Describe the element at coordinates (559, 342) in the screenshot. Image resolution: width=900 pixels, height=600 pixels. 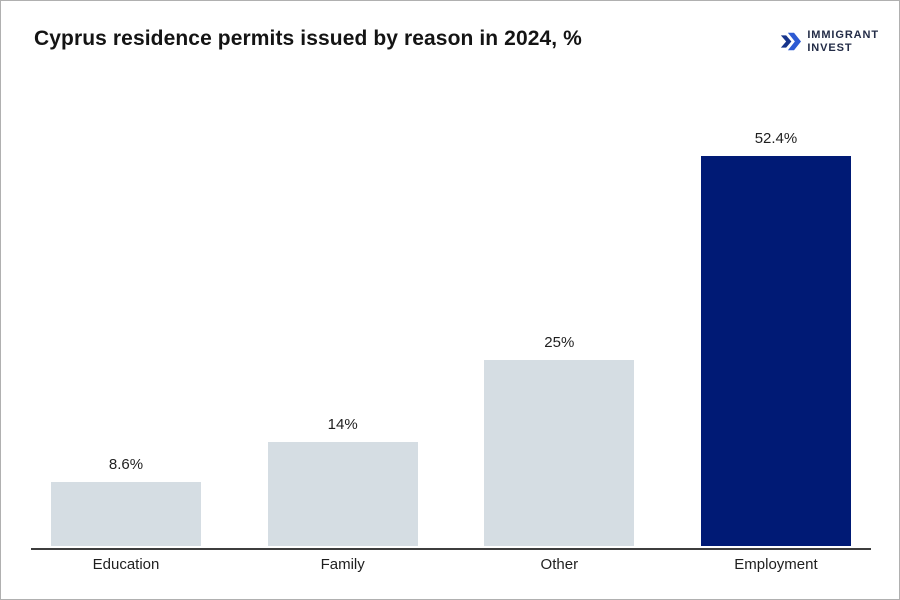
I see `bar-value-label: 25%` at that location.